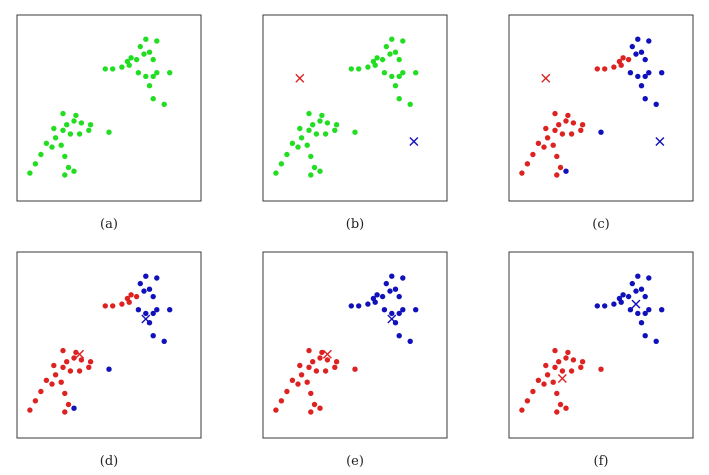 The image size is (709, 475). What do you see at coordinates (300, 78) in the screenshot?
I see `panel-b-centroid-red` at bounding box center [300, 78].